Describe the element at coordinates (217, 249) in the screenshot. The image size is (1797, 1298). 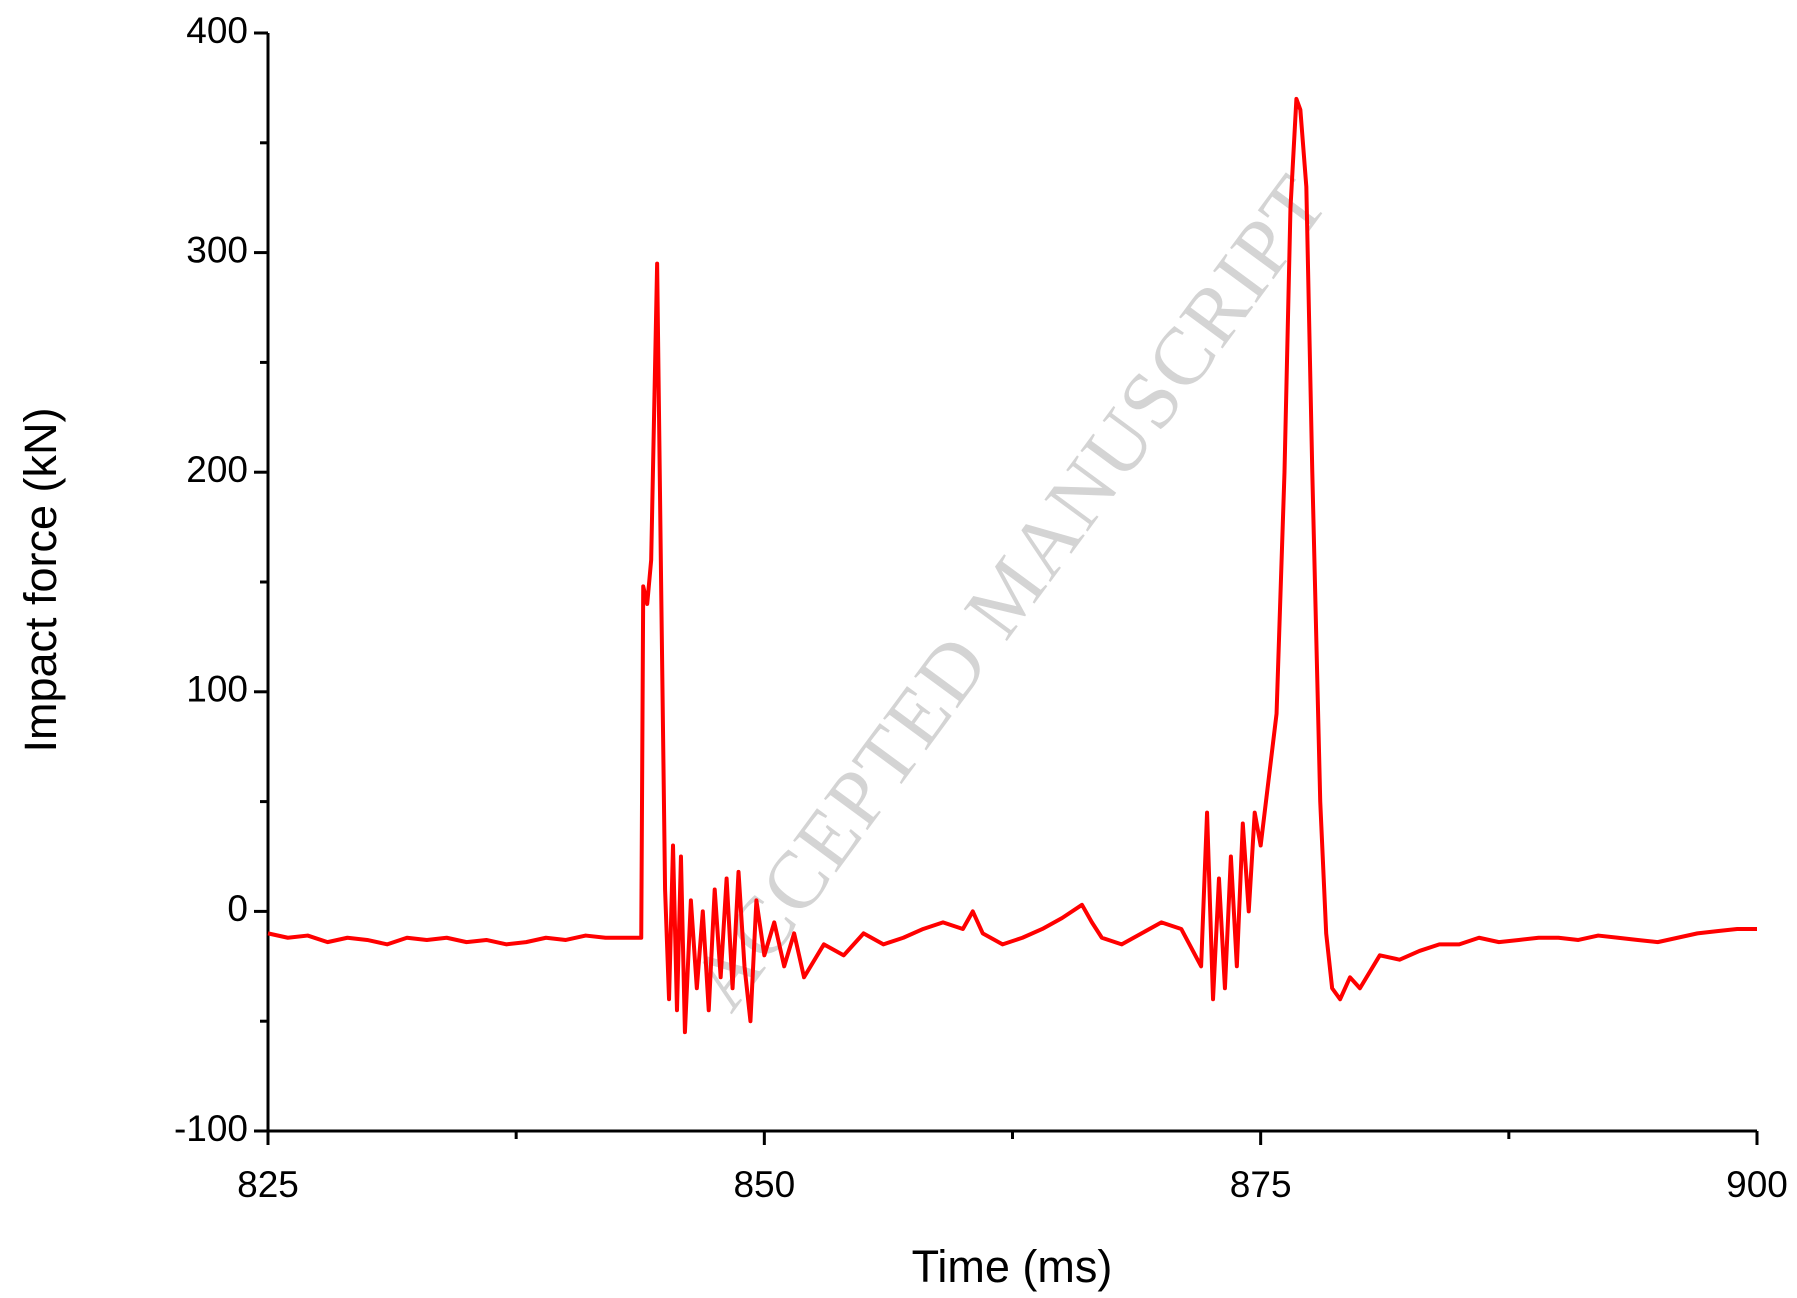
I see `y-tick-label: 300` at that location.